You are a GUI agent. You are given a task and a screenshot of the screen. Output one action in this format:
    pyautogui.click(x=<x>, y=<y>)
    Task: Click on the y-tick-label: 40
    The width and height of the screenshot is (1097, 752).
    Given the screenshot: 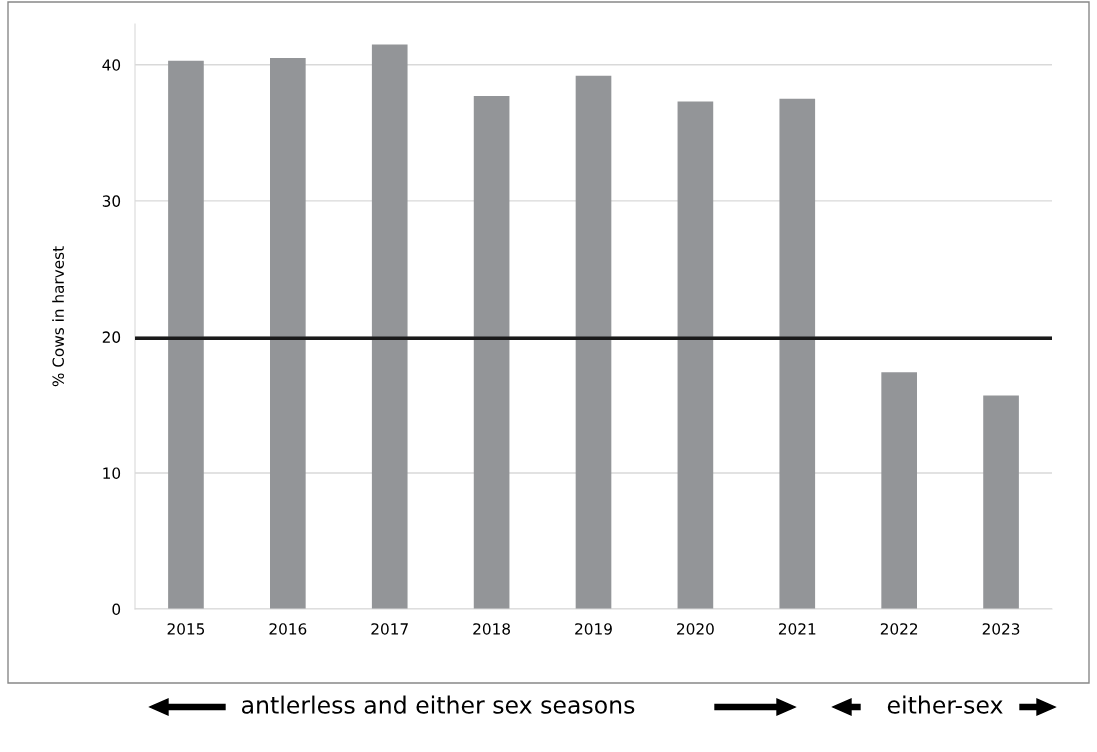 What is the action you would take?
    pyautogui.click(x=111, y=65)
    